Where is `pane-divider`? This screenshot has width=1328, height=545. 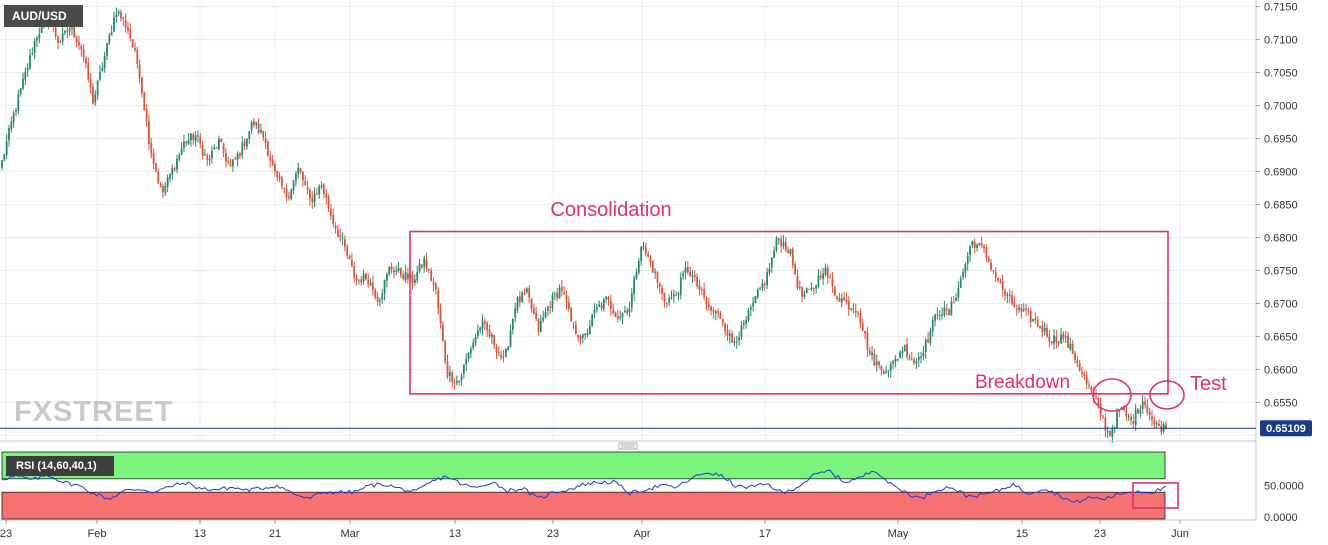 pane-divider is located at coordinates (628, 445).